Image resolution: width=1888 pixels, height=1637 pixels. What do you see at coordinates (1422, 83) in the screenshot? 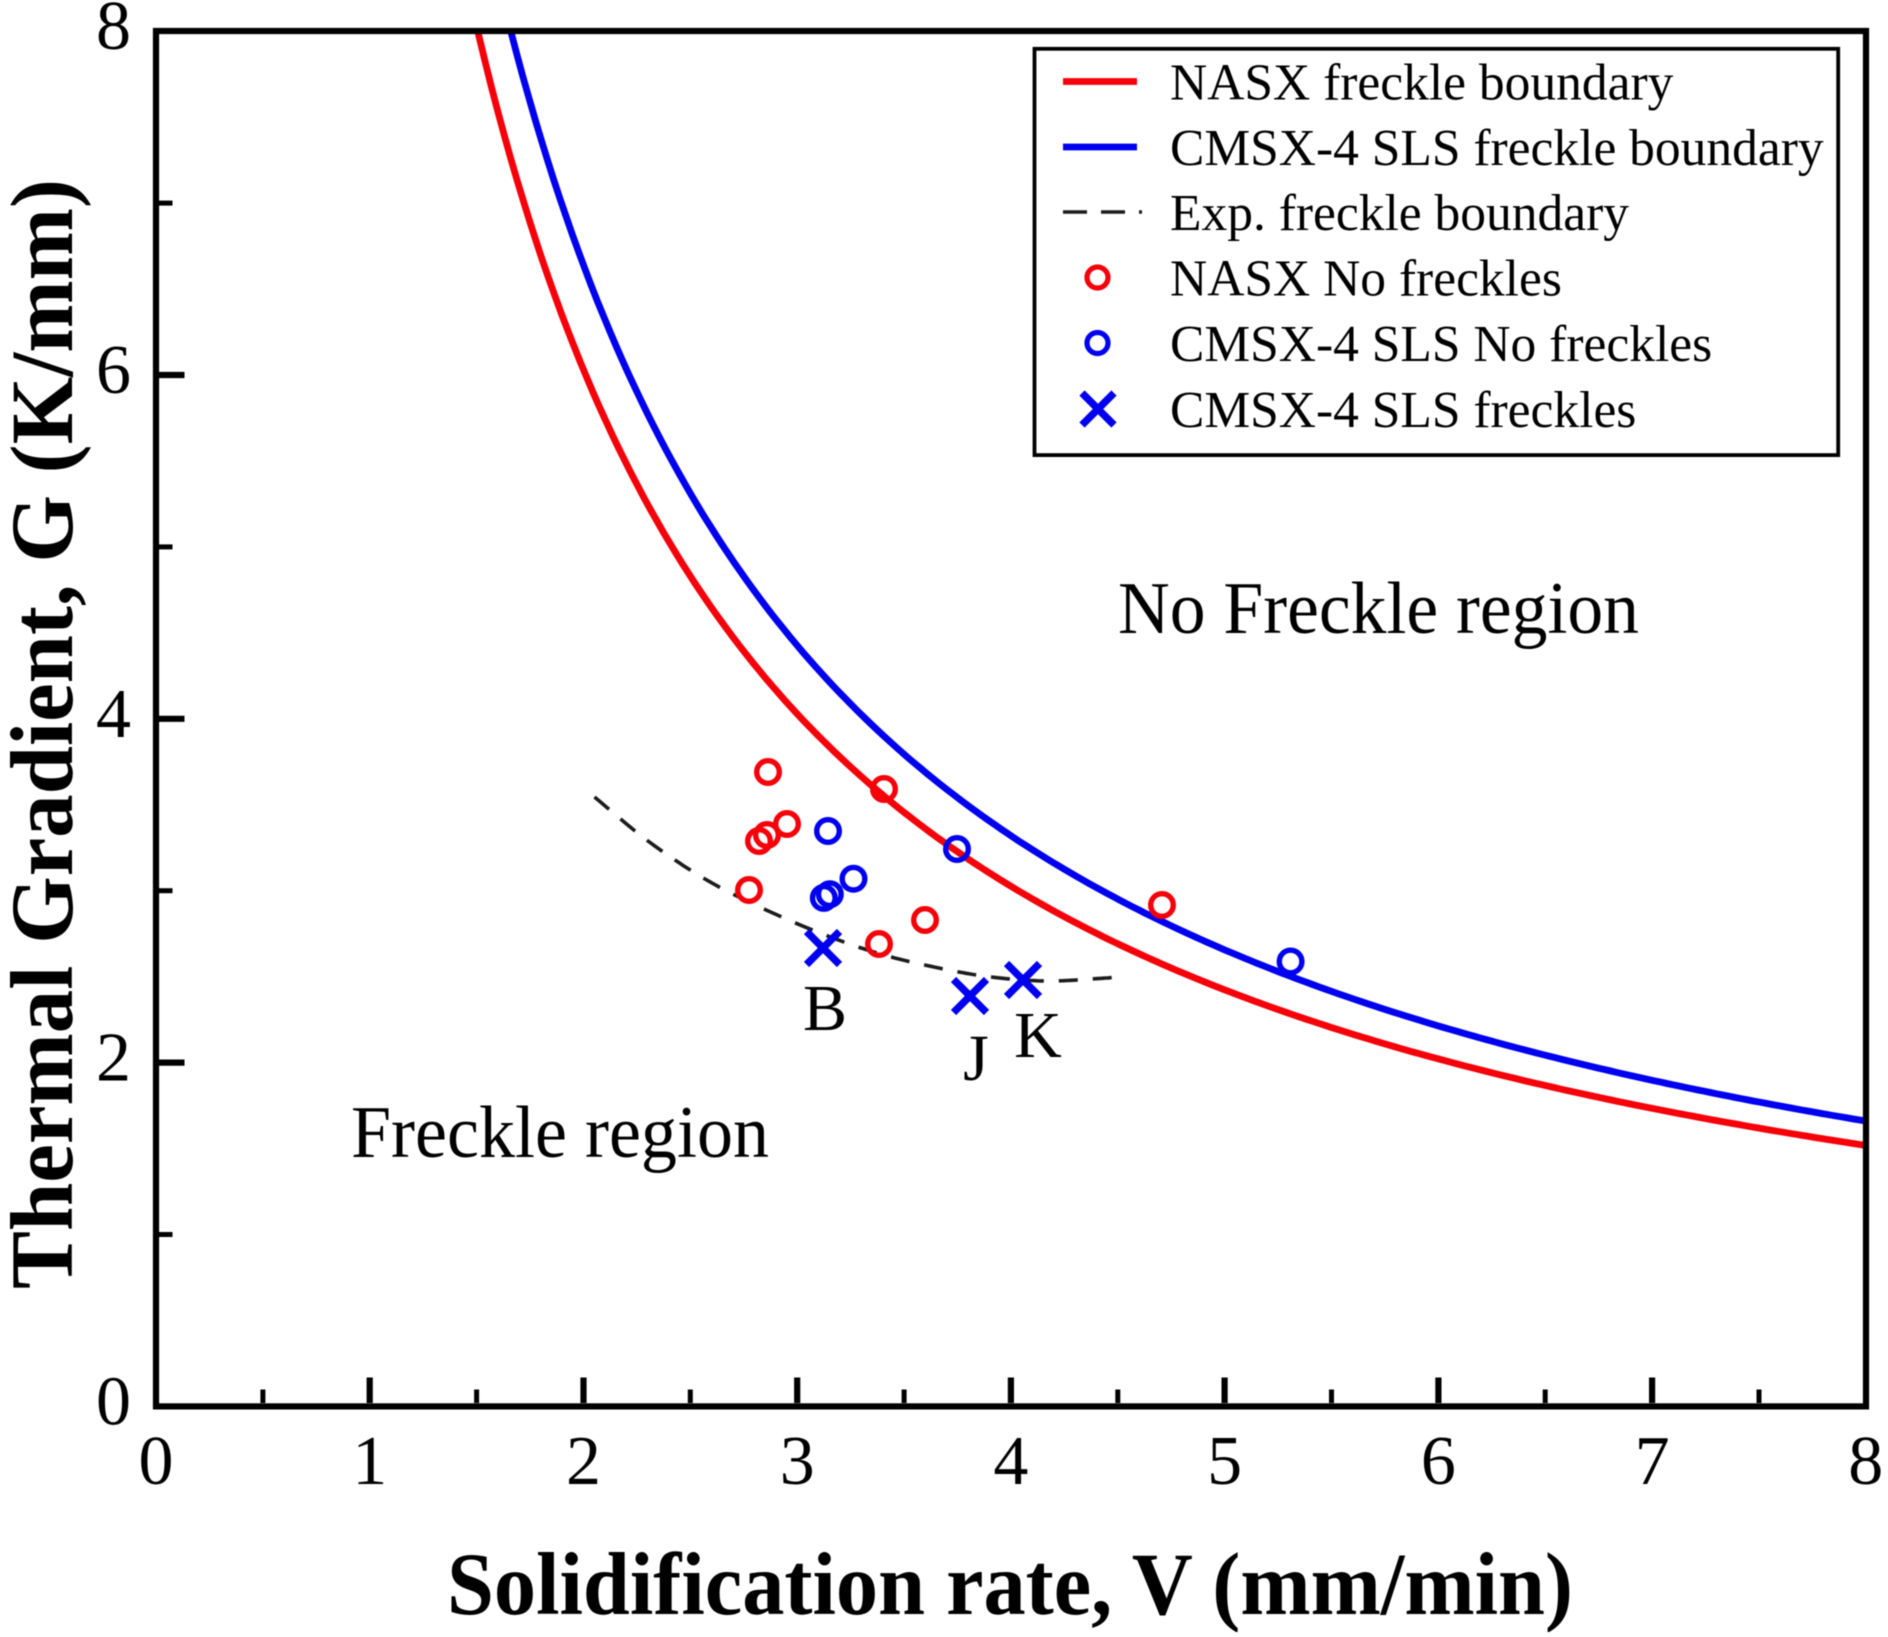
I see `svg-text: NASX freckle boundary` at bounding box center [1422, 83].